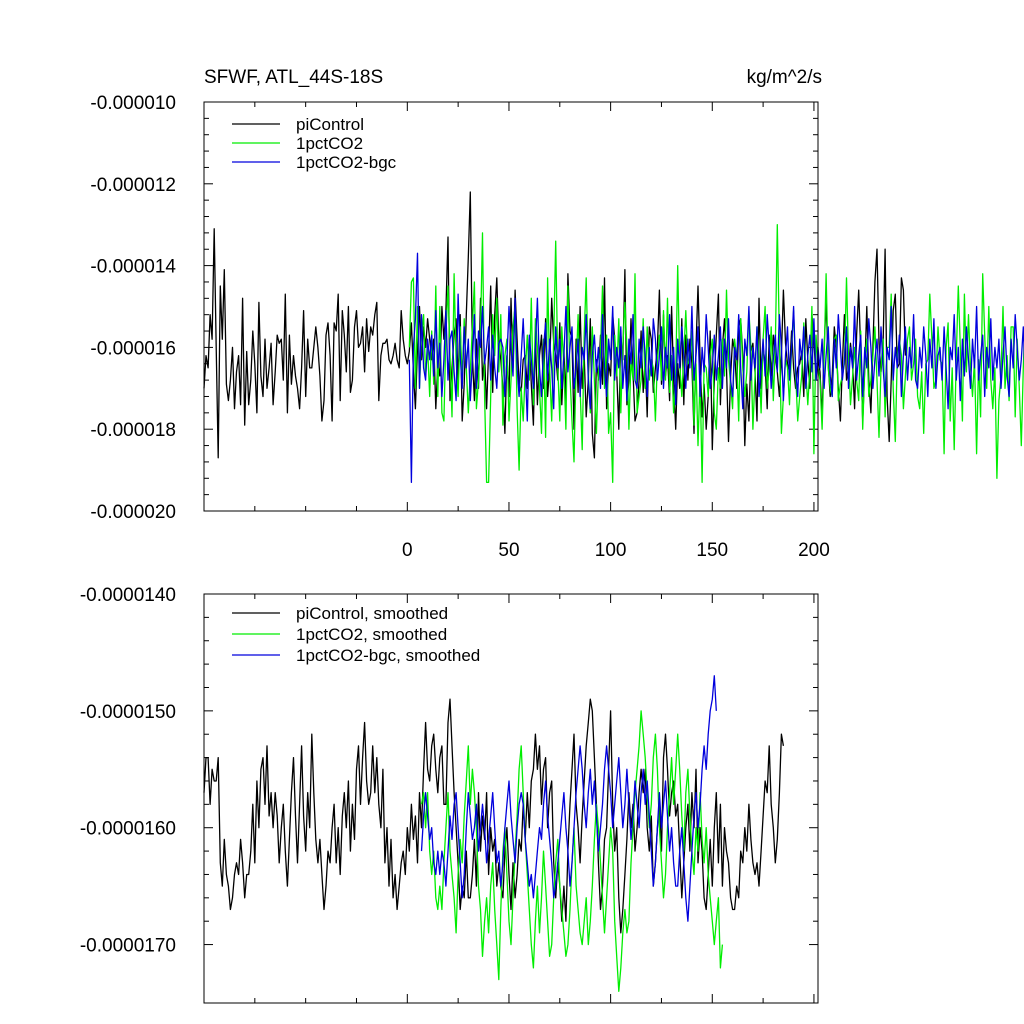 Image resolution: width=1024 pixels, height=1024 pixels. Describe the element at coordinates (329, 143) in the screenshot. I see `legend-label-1pctco2: 1pctCO2` at that location.